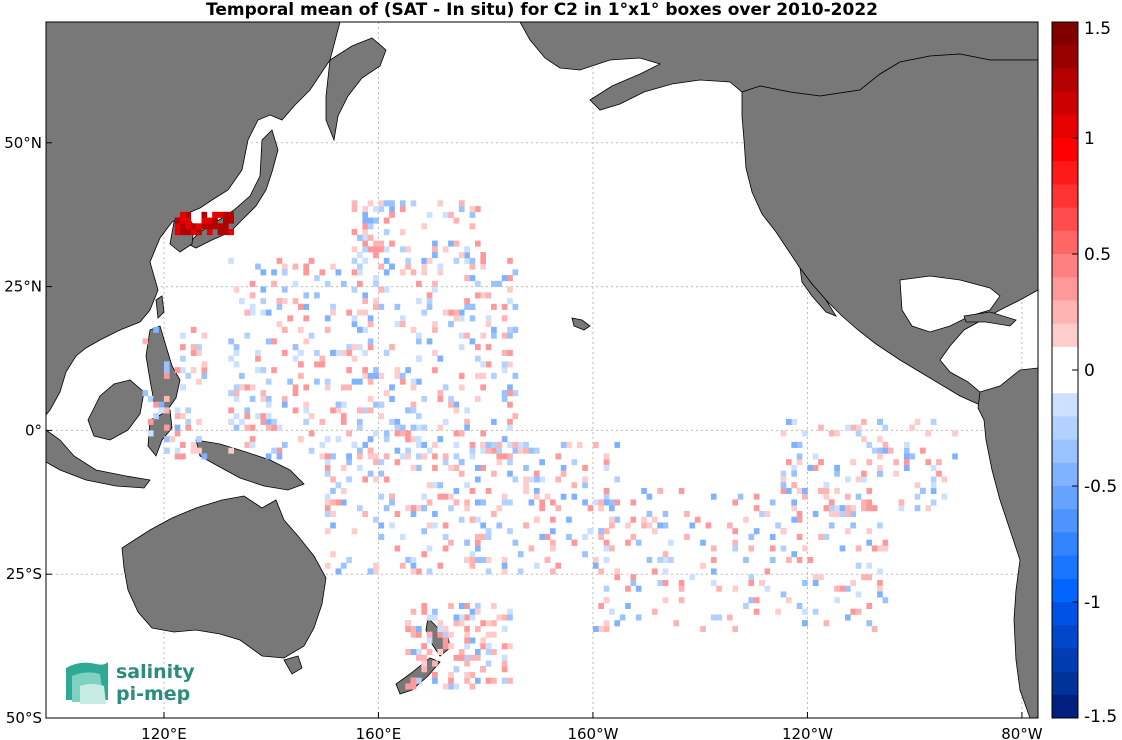 This screenshot has width=1122, height=740. What do you see at coordinates (160, 433) in the screenshot?
I see `land-sulawesi` at bounding box center [160, 433].